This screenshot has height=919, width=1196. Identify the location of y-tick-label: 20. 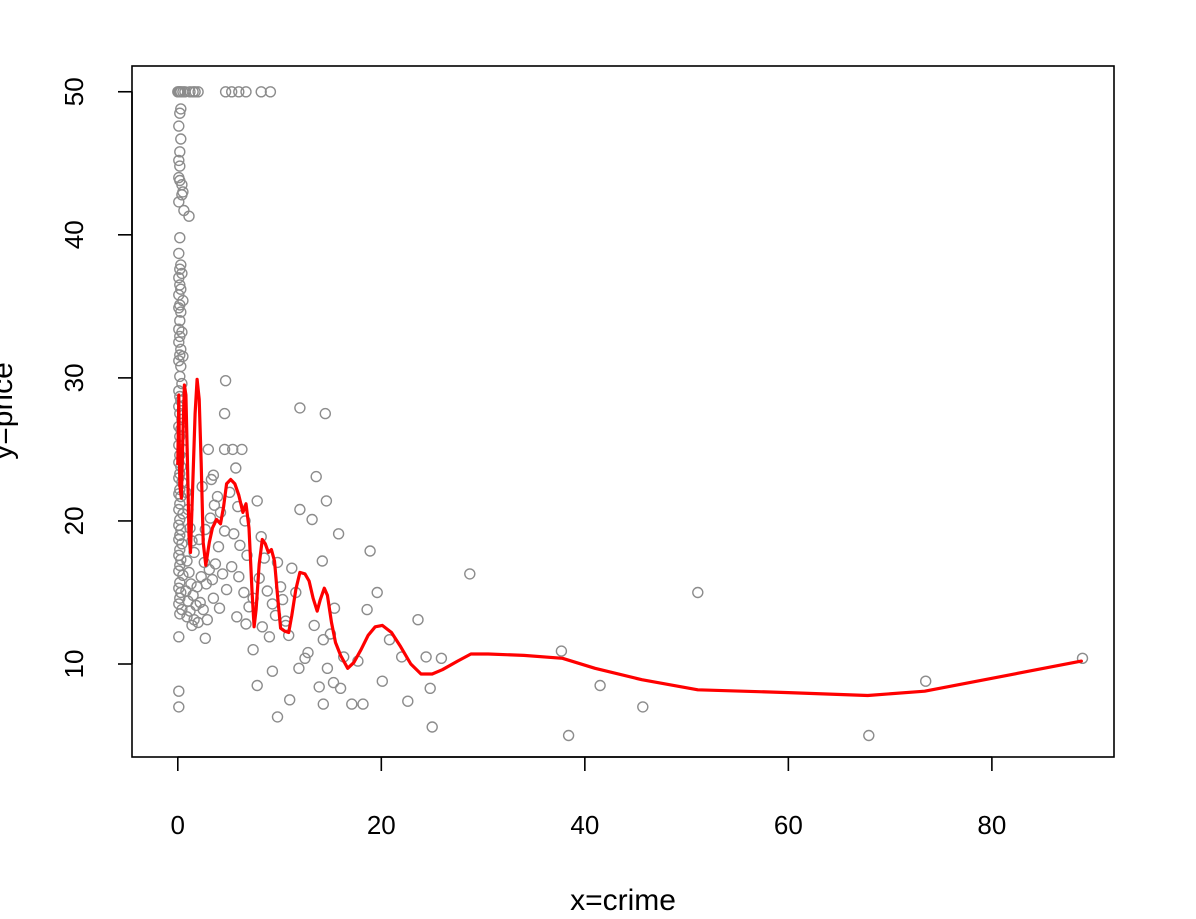
(74, 520).